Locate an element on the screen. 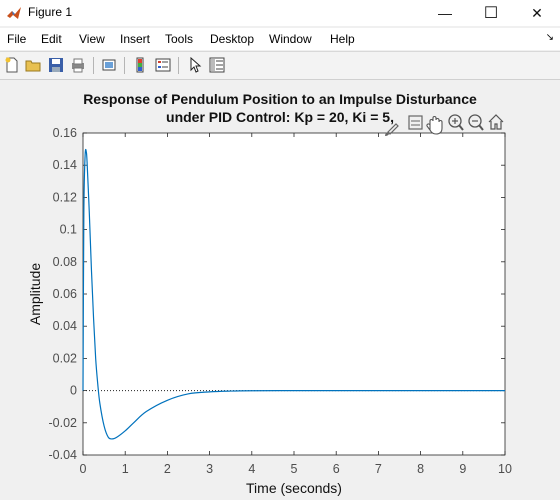 This screenshot has height=500, width=560. open-file-icon is located at coordinates (33, 65).